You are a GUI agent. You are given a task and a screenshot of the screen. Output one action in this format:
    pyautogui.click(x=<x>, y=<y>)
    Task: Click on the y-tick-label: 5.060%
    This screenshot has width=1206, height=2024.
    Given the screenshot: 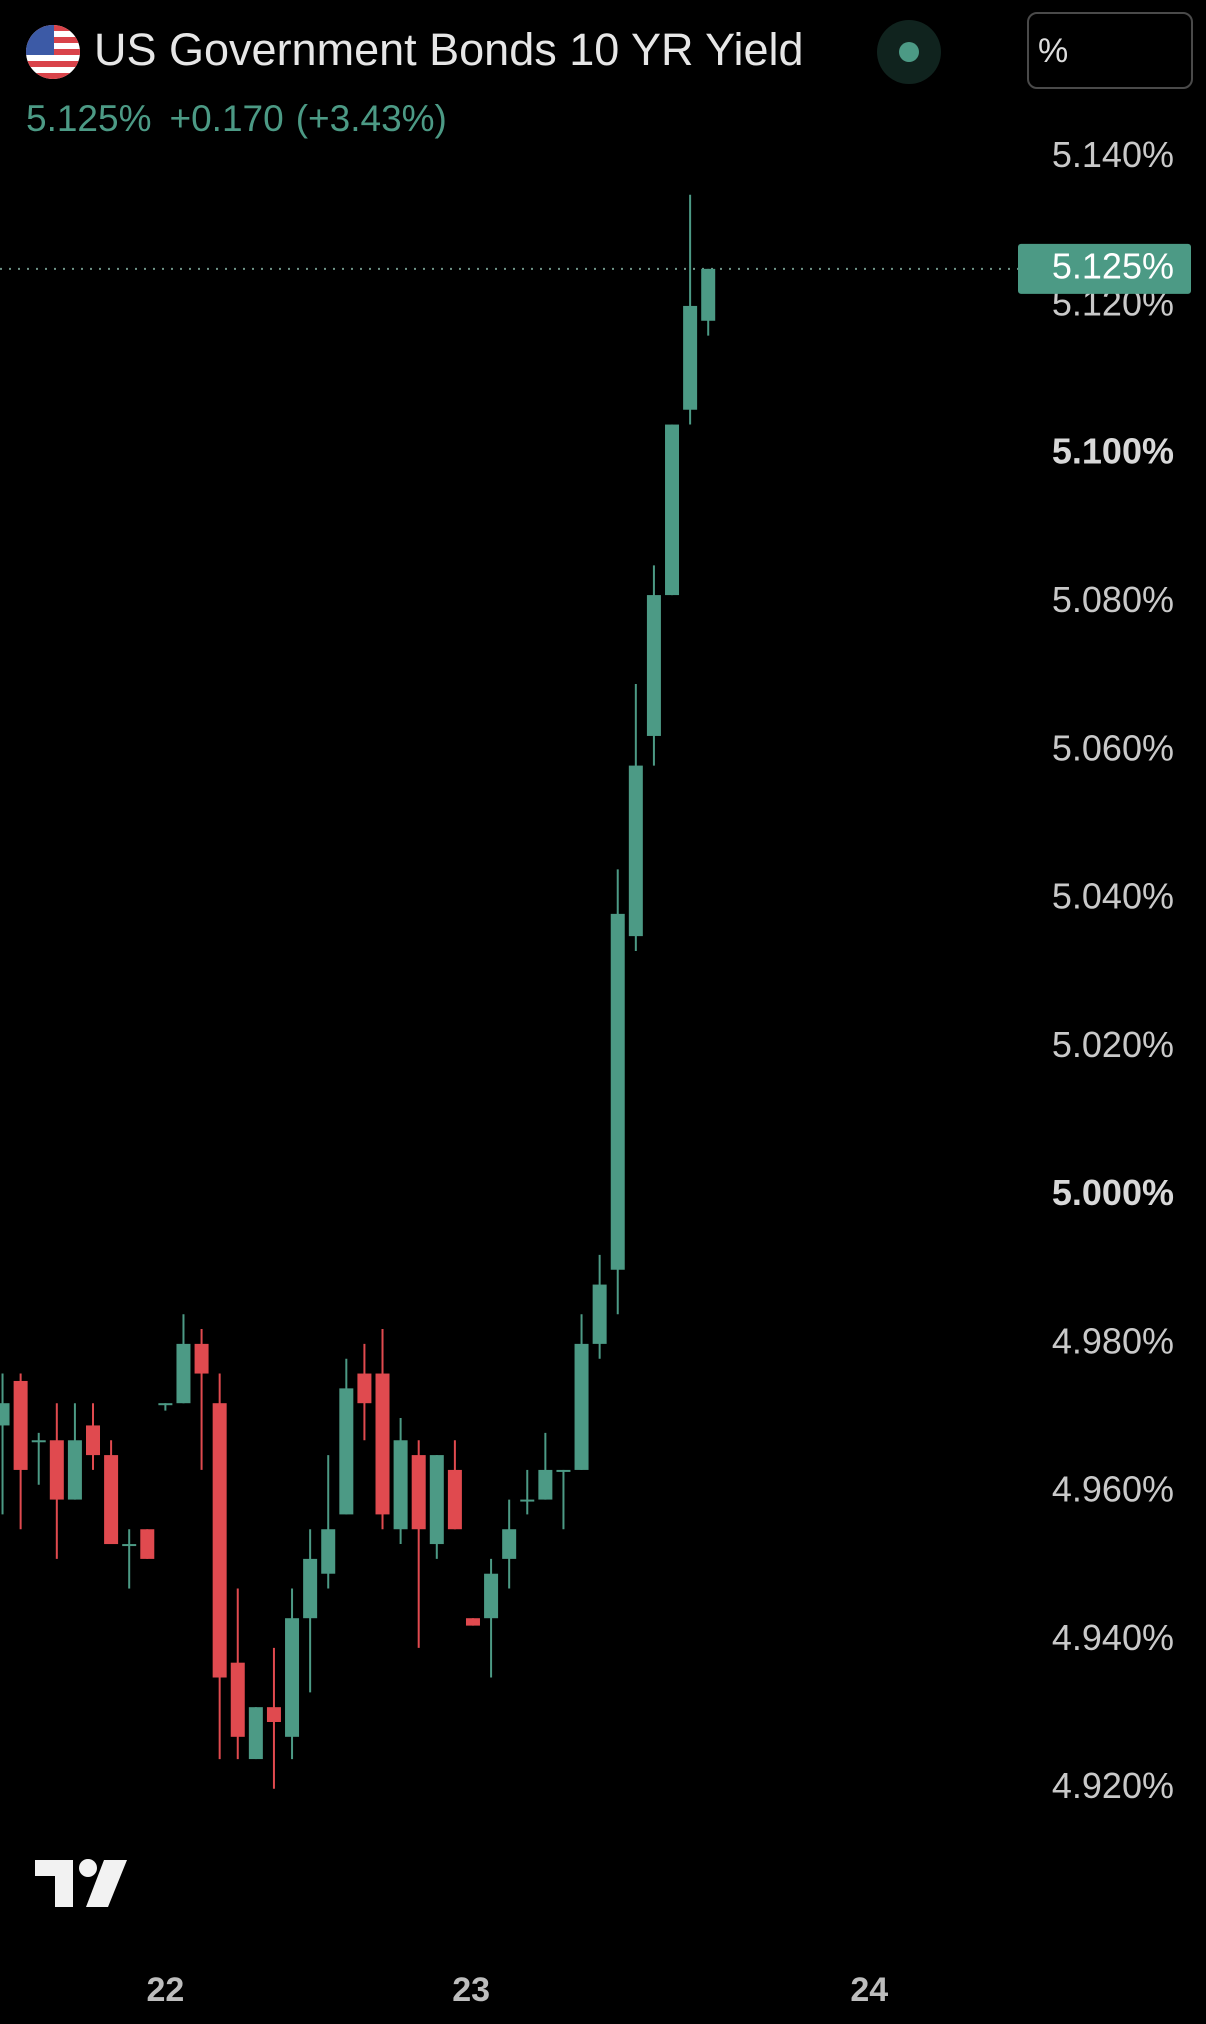 What is the action you would take?
    pyautogui.click(x=1113, y=747)
    